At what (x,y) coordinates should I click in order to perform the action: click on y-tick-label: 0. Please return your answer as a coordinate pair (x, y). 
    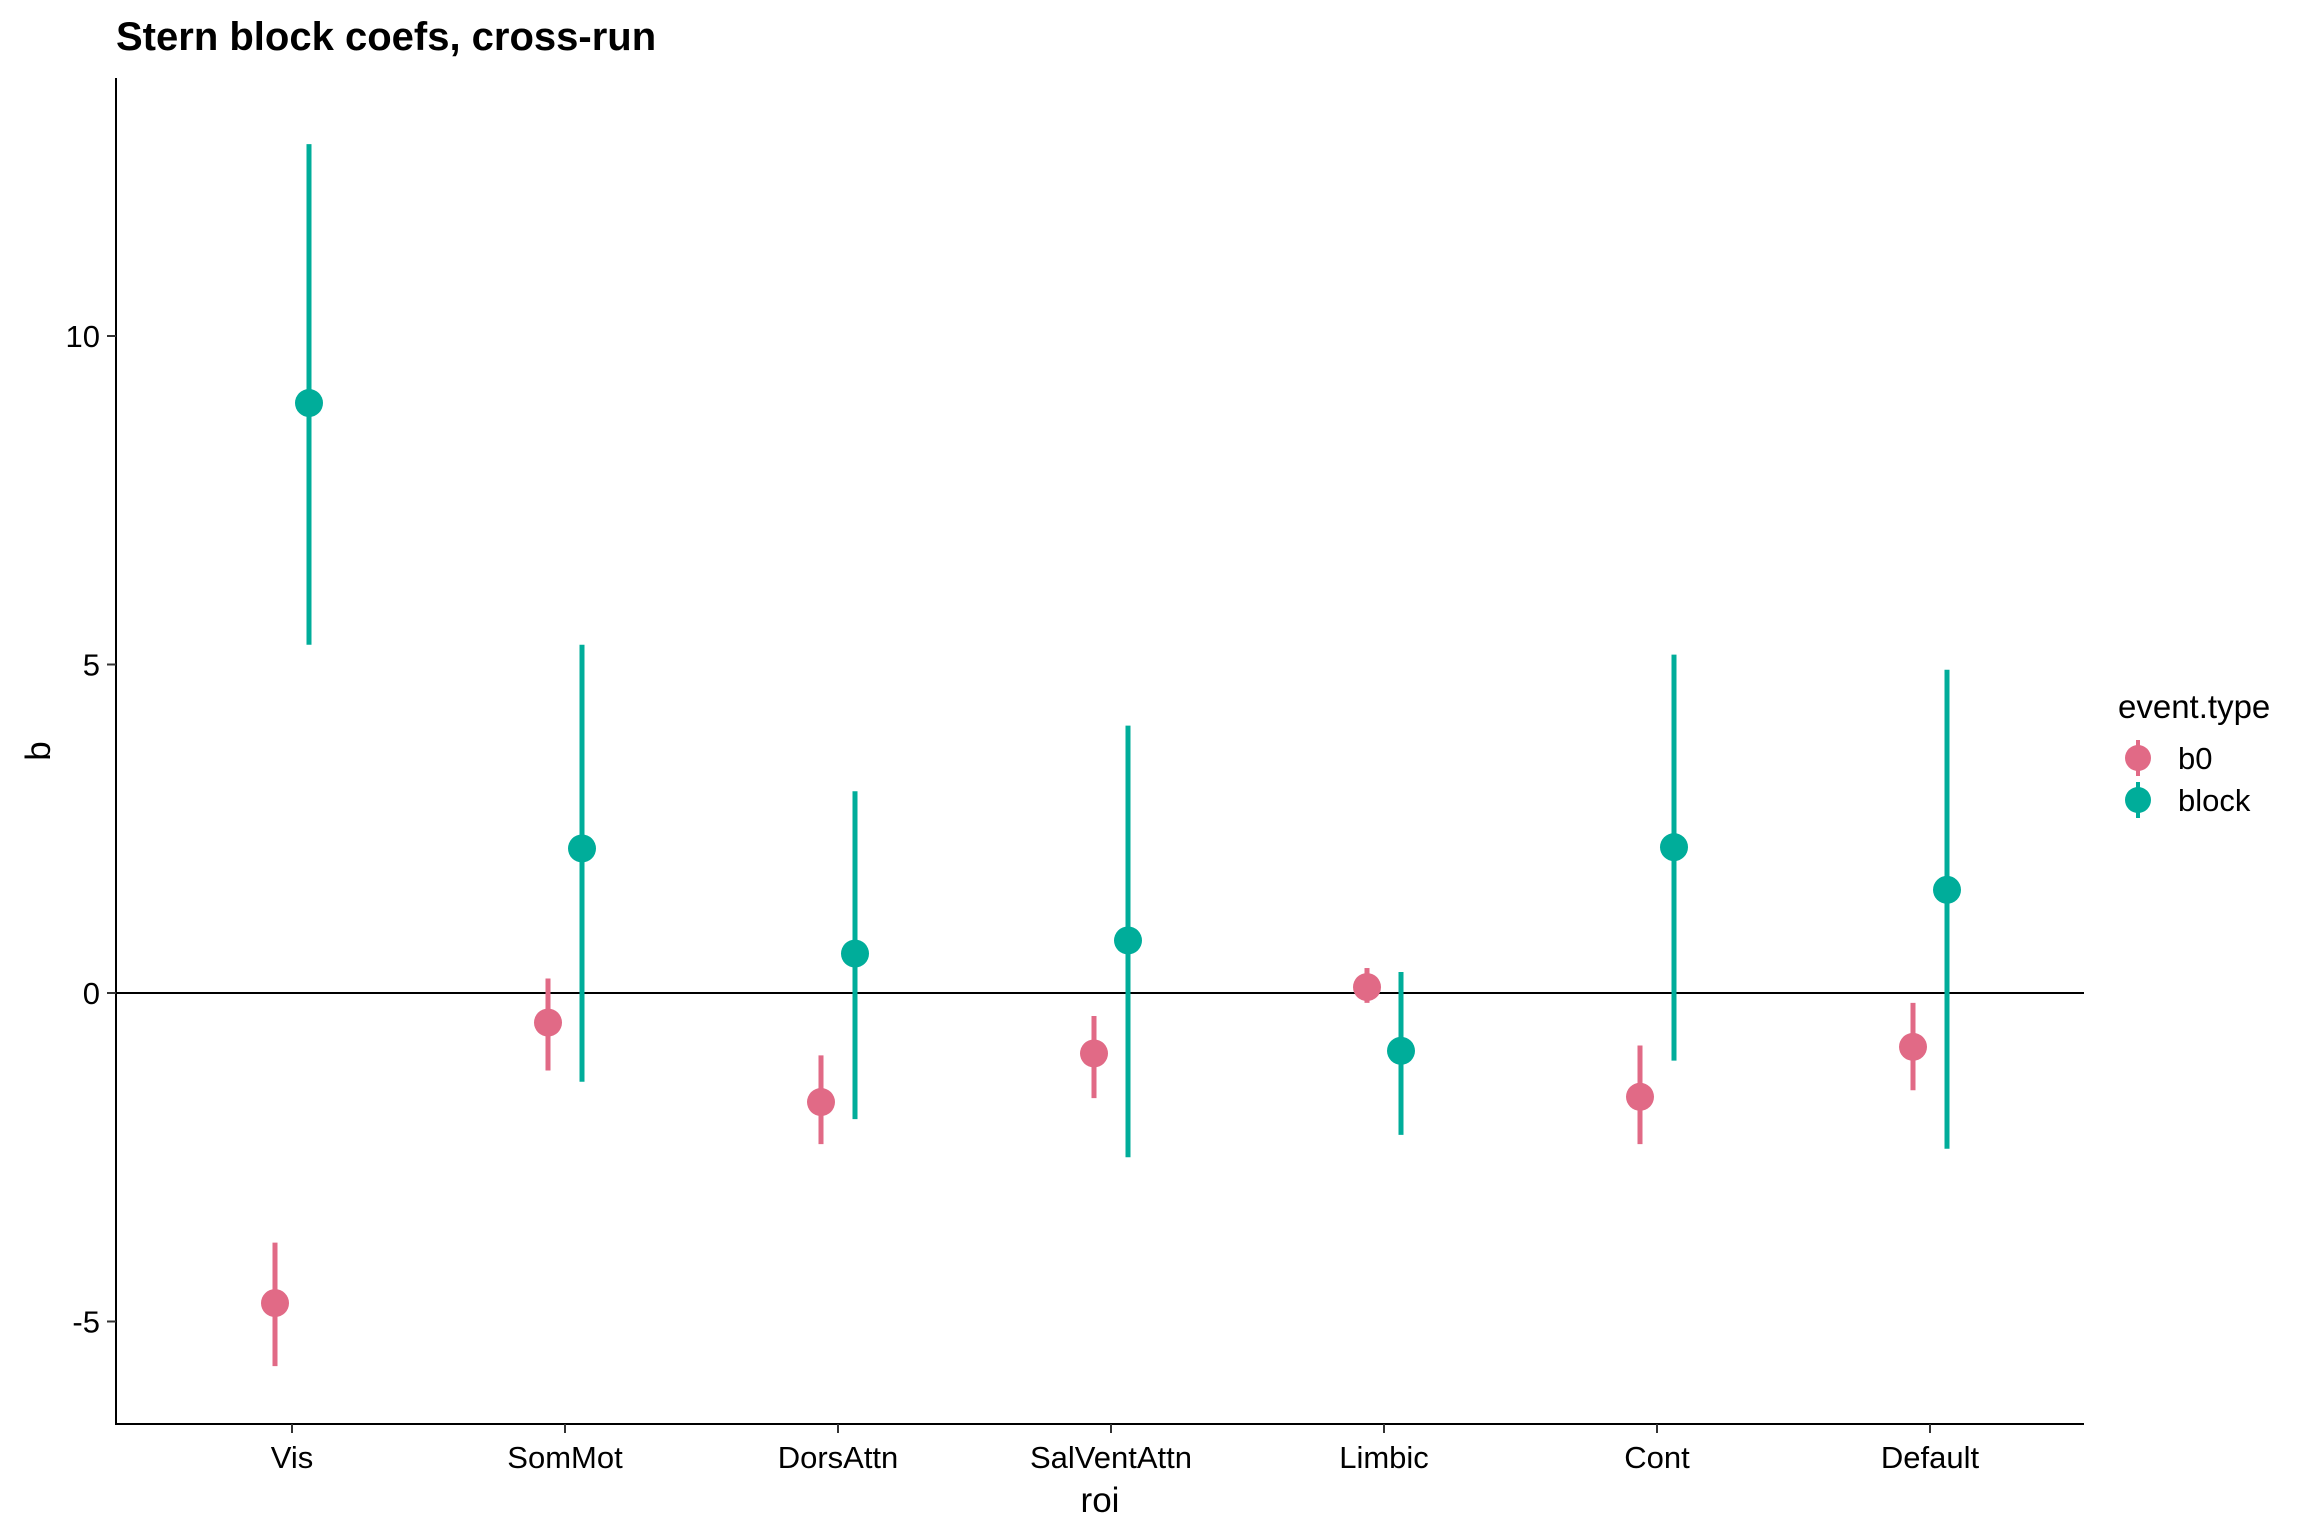
    Looking at the image, I should click on (91, 993).